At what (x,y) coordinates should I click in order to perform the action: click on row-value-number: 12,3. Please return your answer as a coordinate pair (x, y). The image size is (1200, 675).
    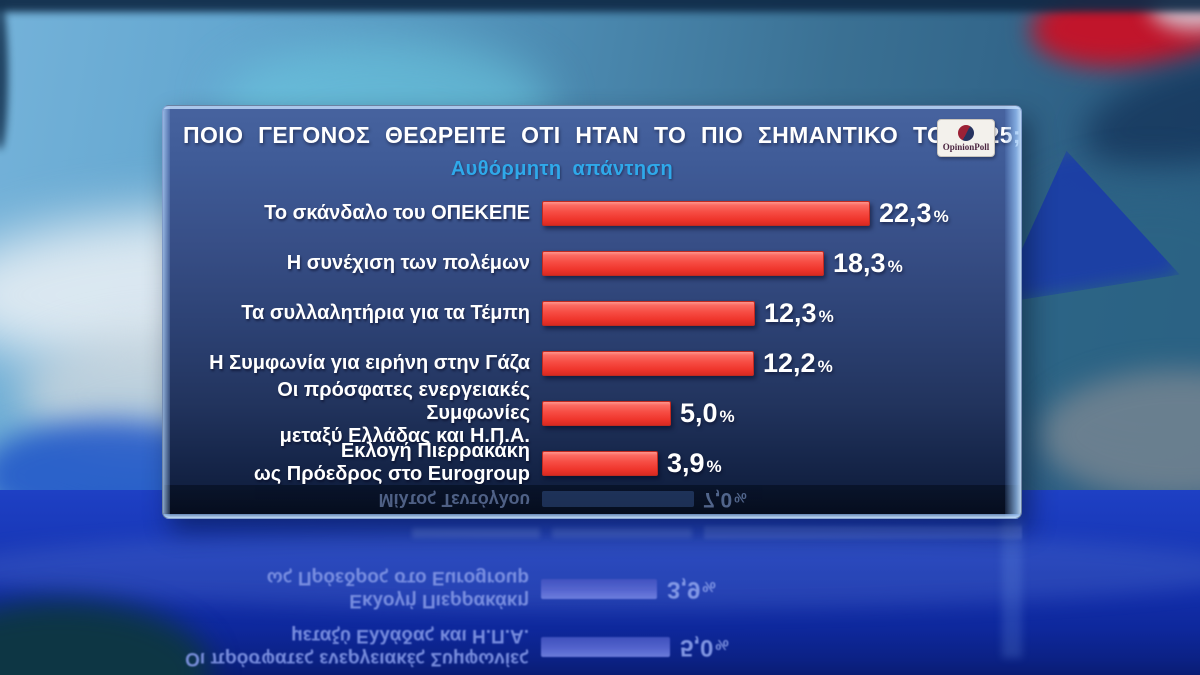
    Looking at the image, I should click on (790, 312).